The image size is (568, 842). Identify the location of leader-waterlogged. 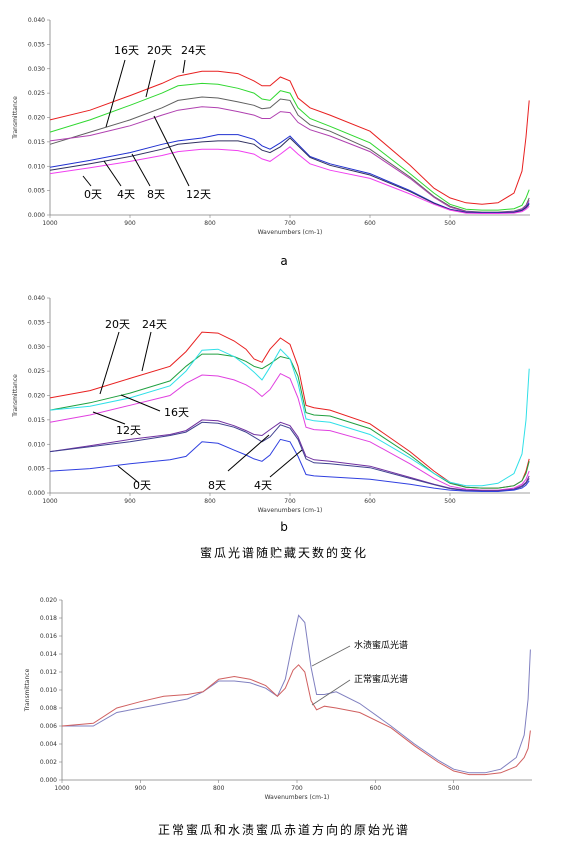
(331, 656).